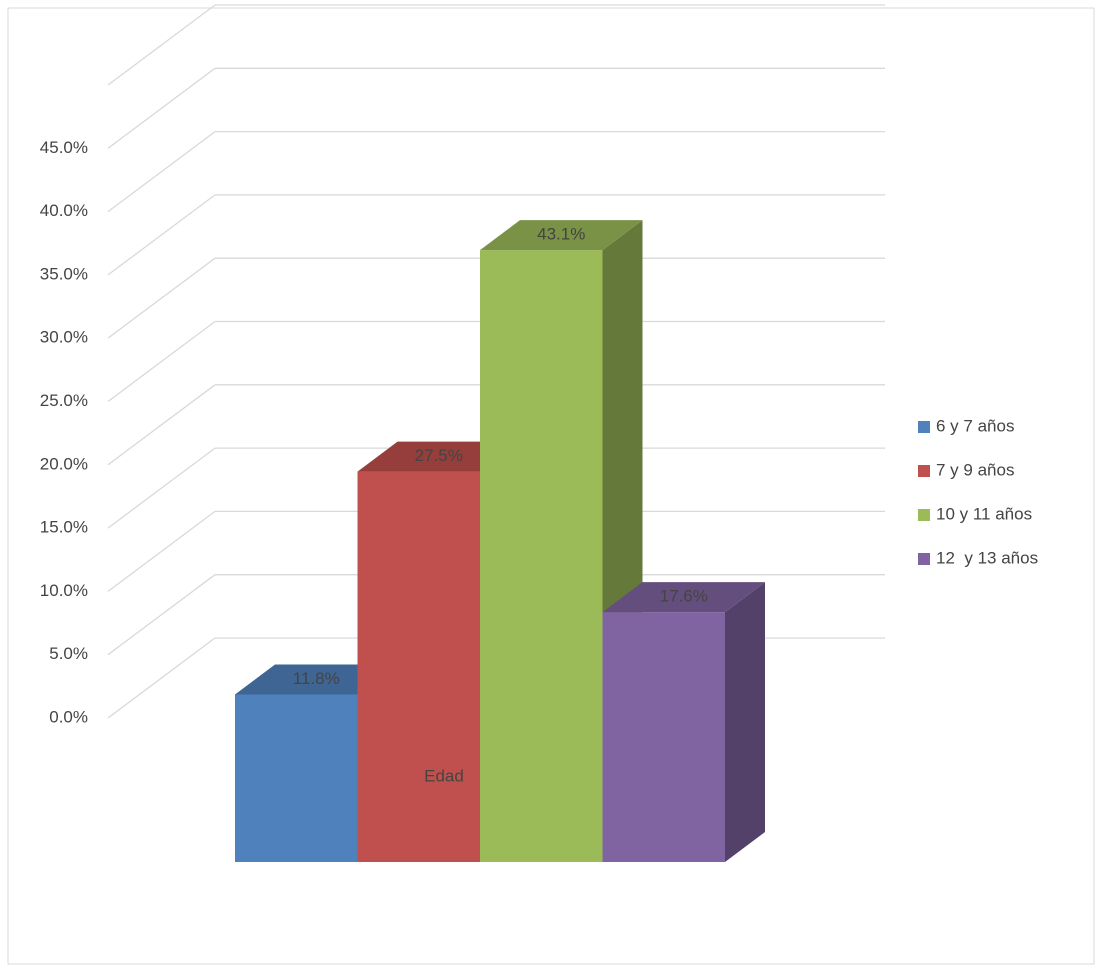 This screenshot has height=967, width=1097. What do you see at coordinates (64, 147) in the screenshot?
I see `y-tick-label: 45.0%` at bounding box center [64, 147].